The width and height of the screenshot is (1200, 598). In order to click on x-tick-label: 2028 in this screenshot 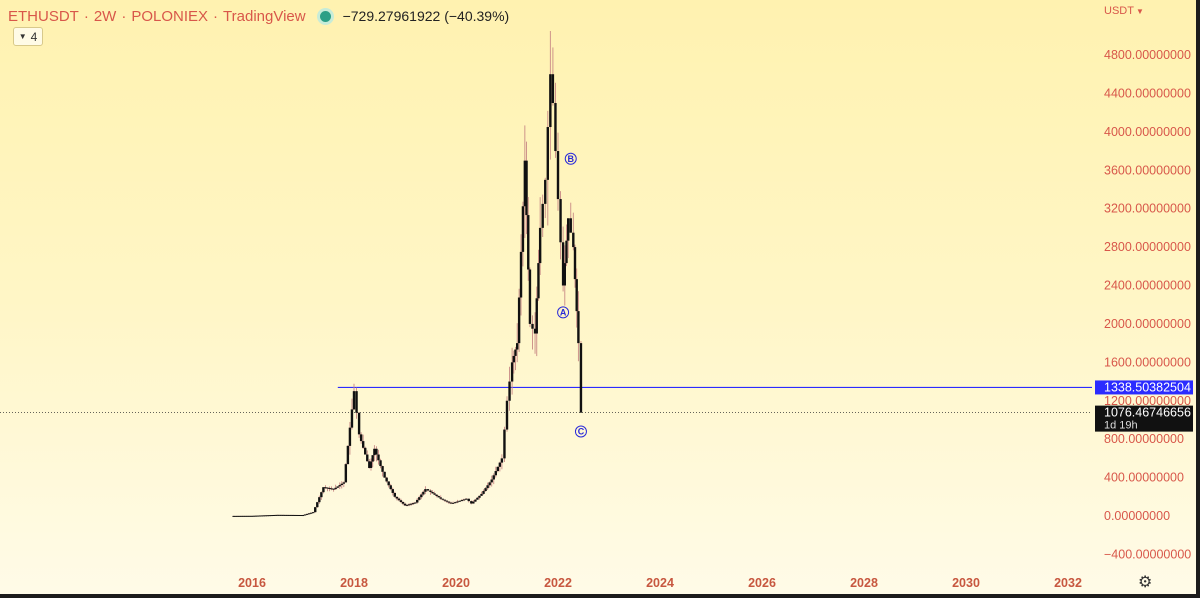, I will do `click(864, 583)`.